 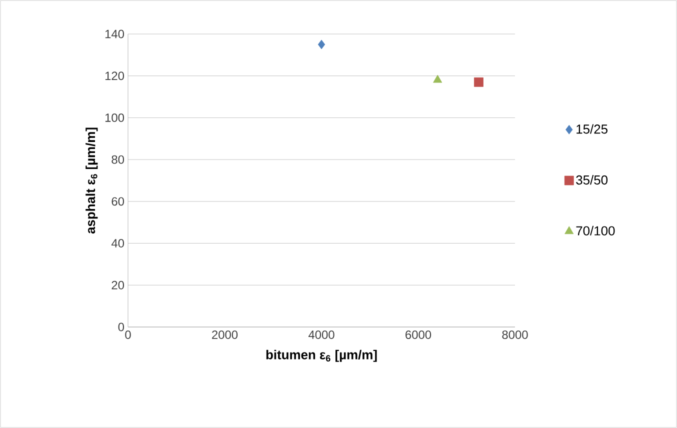 What do you see at coordinates (118, 159) in the screenshot?
I see `y-tick-label: 80` at bounding box center [118, 159].